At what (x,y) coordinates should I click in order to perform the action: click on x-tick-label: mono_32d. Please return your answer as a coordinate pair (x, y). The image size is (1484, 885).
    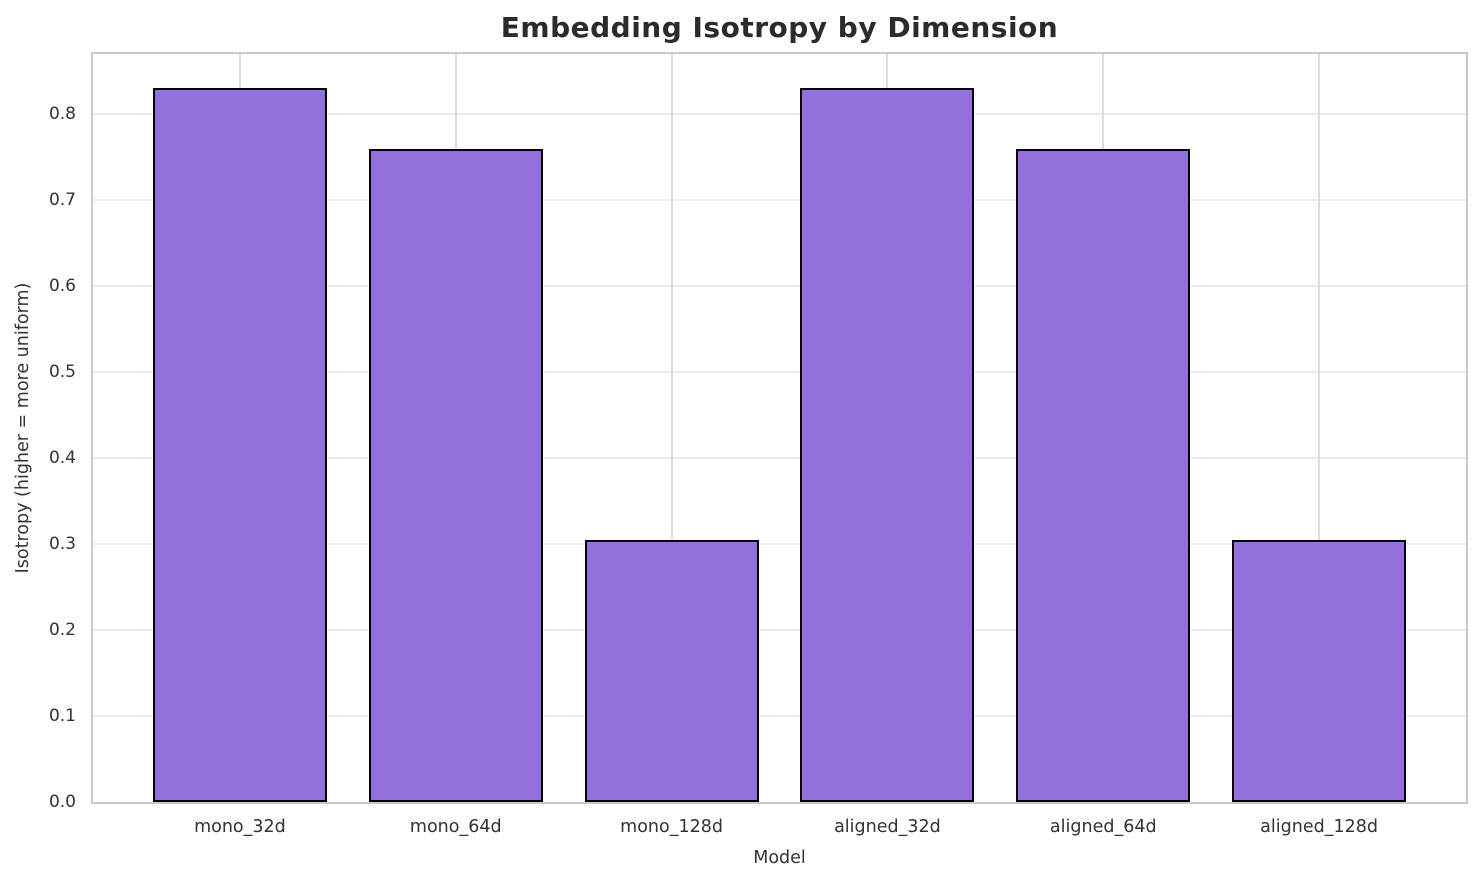
    Looking at the image, I should click on (240, 827).